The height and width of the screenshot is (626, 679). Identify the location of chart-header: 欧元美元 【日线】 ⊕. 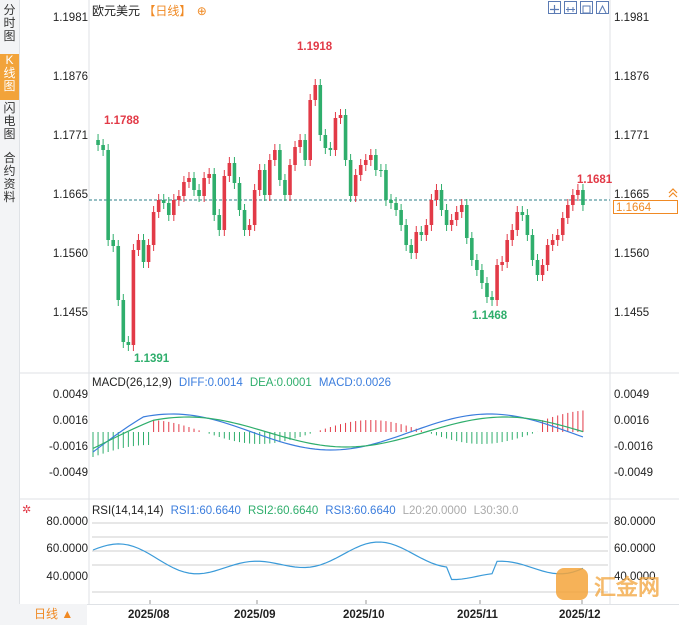
(149, 10).